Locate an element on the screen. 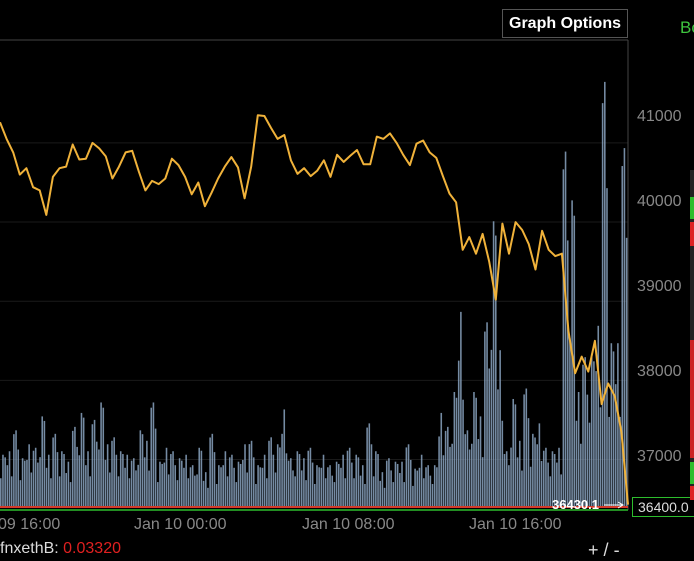 This screenshot has width=694, height=561. x-tick-label: Jan 10 00:00 is located at coordinates (180, 524).